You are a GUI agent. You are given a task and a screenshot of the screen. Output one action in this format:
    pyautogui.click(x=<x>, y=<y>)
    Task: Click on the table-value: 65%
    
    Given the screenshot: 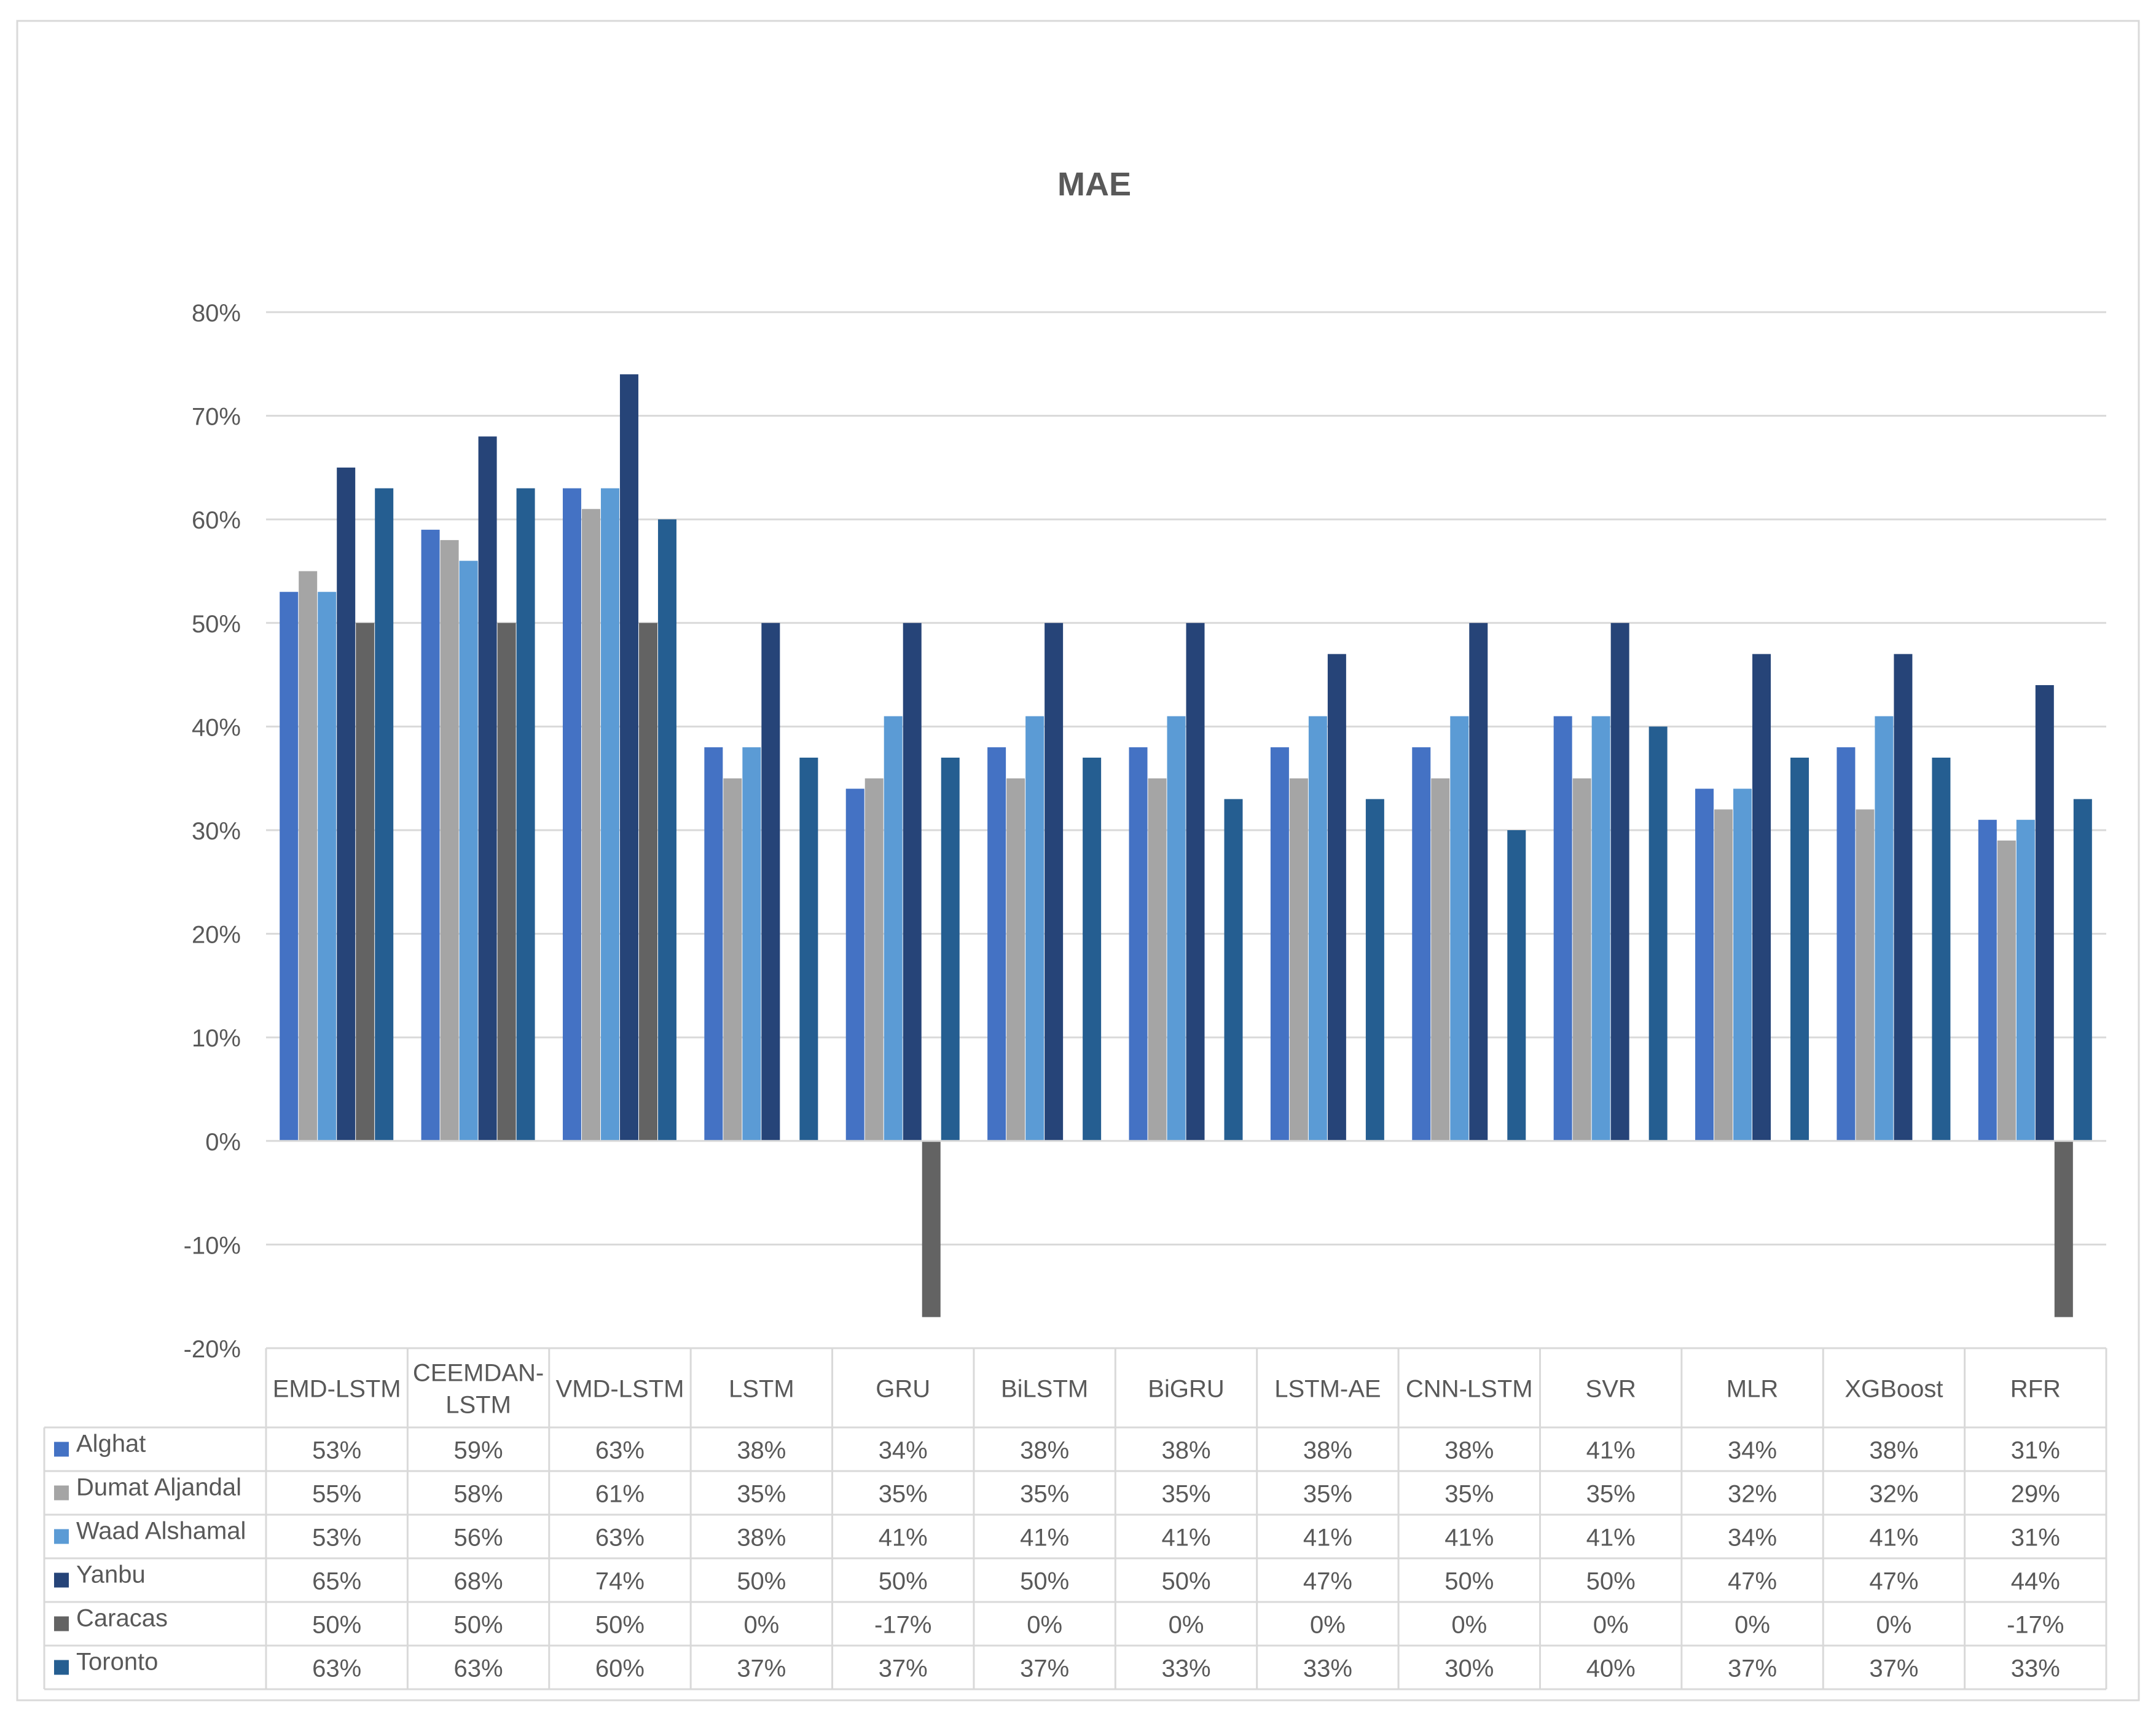 What is the action you would take?
    pyautogui.click(x=336, y=1581)
    